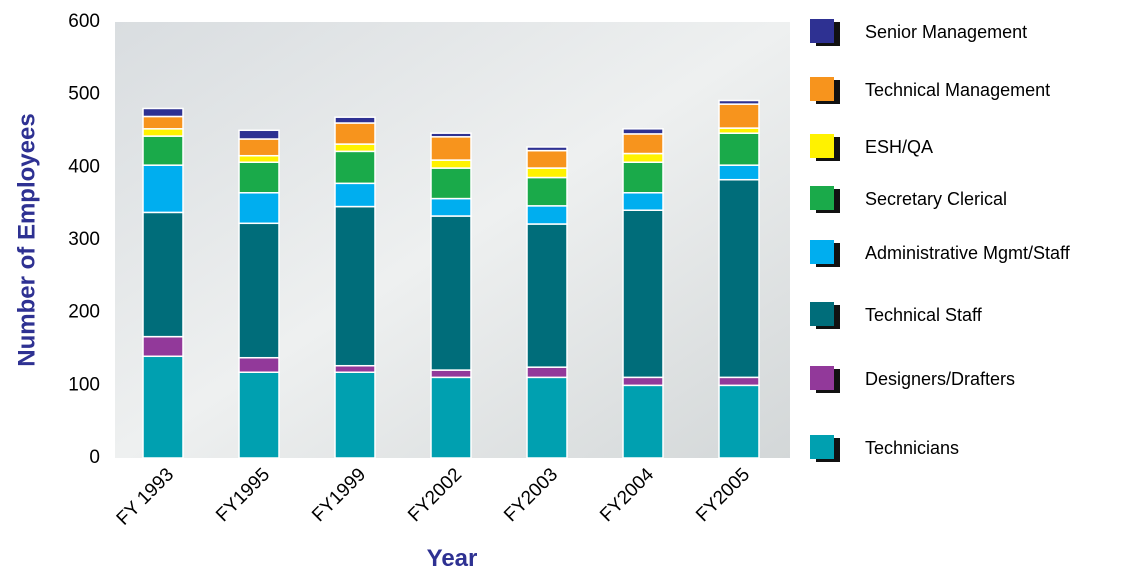  What do you see at coordinates (435, 495) in the screenshot?
I see `x-tick-label: FY2002` at bounding box center [435, 495].